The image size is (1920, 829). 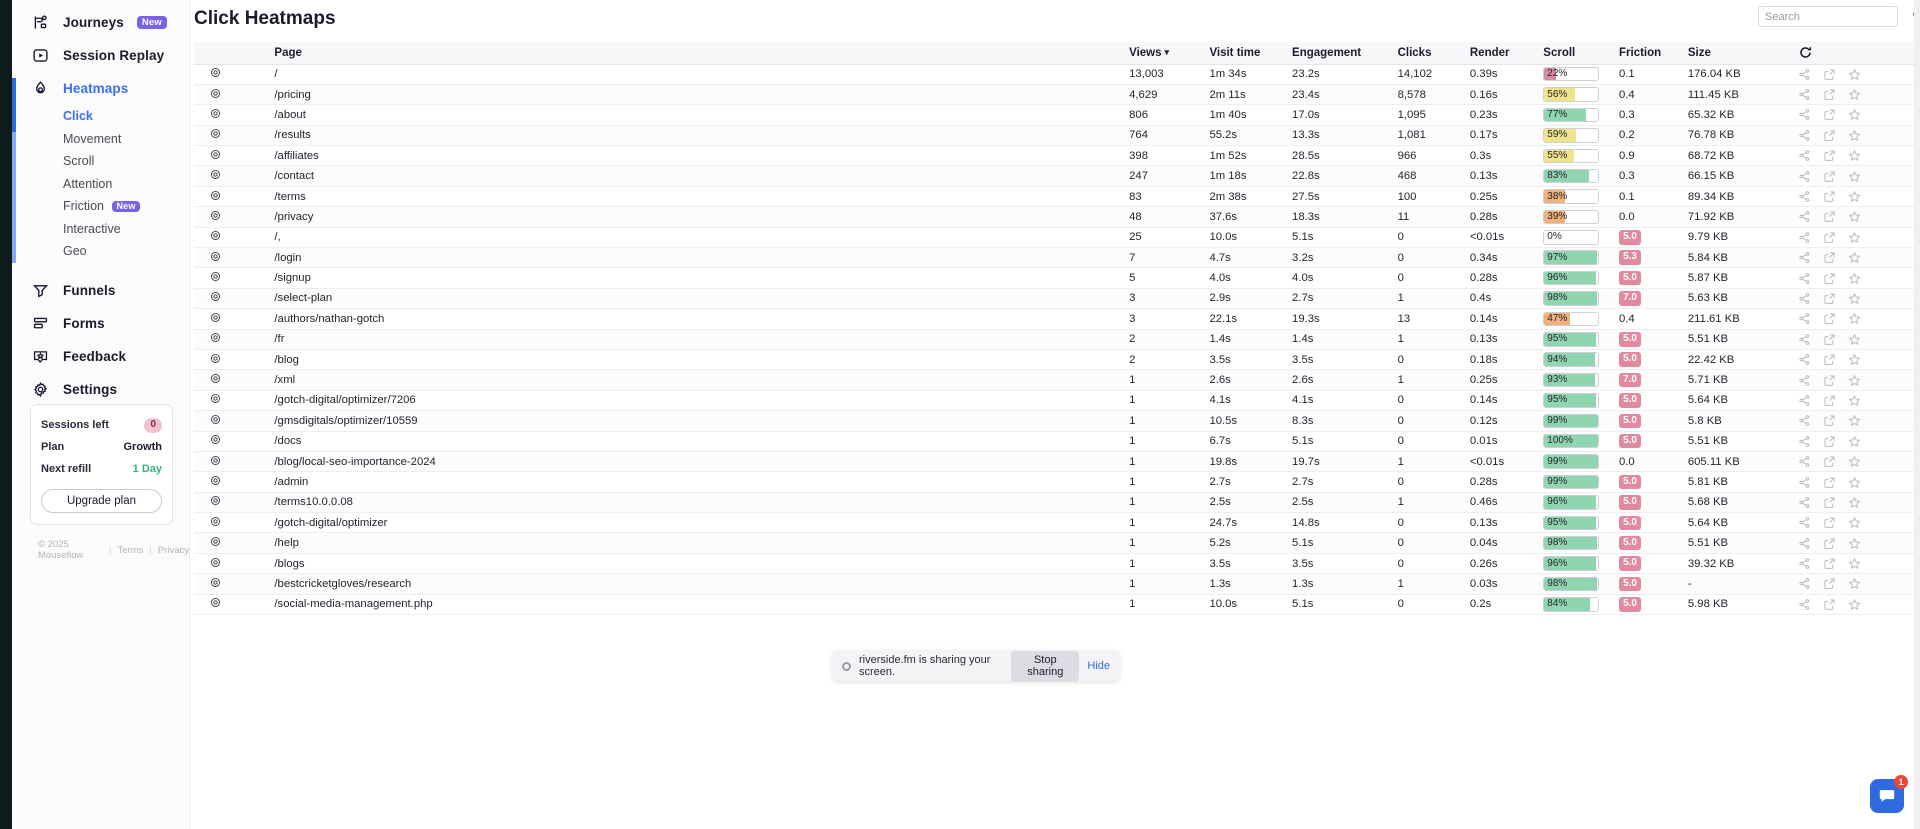 What do you see at coordinates (343, 339) in the screenshot?
I see `row-page-cell: /fr` at bounding box center [343, 339].